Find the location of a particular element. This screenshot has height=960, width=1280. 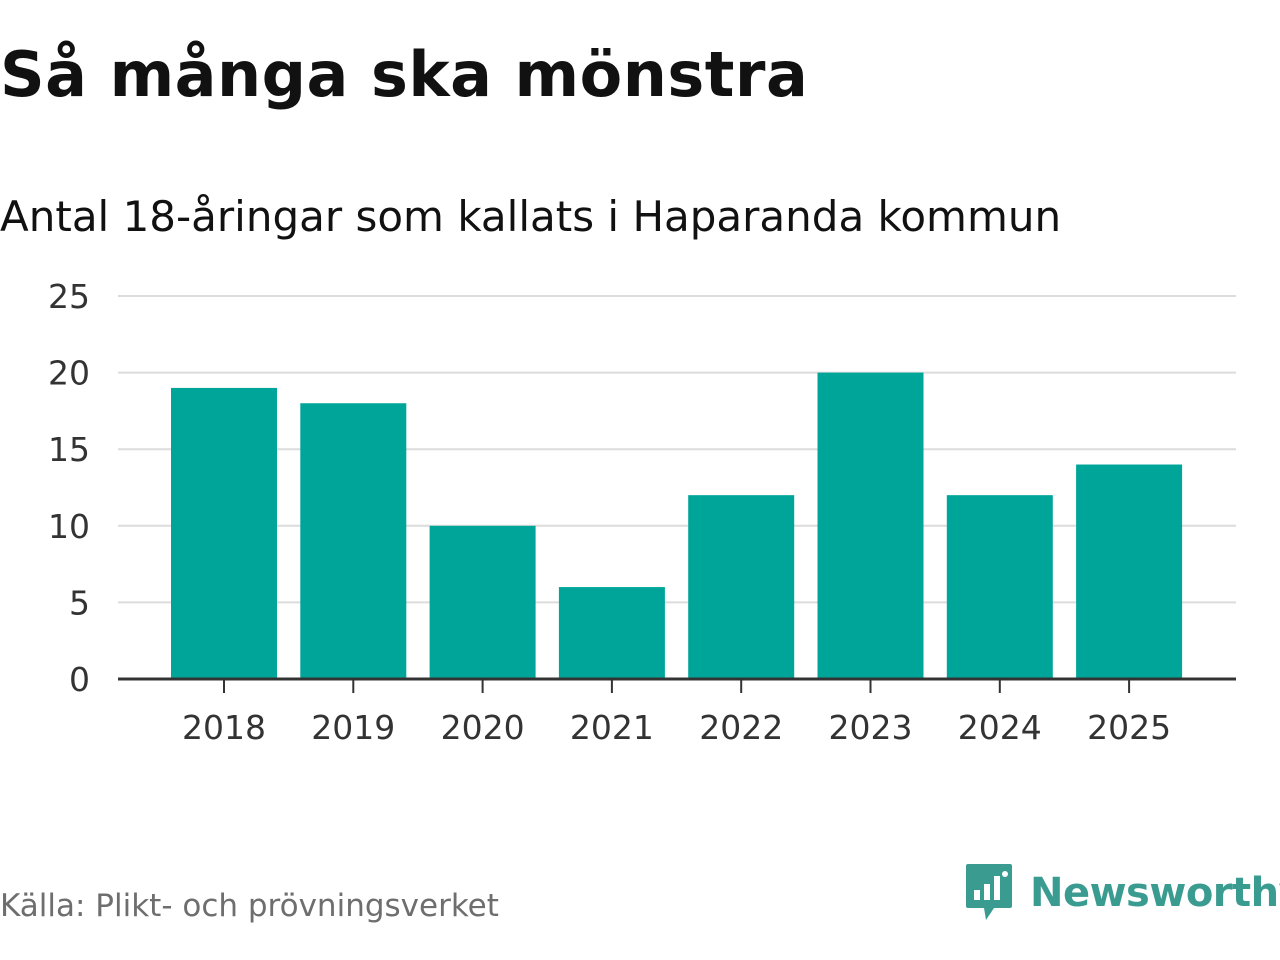

newsworthy-logo-icon is located at coordinates (989, 892).